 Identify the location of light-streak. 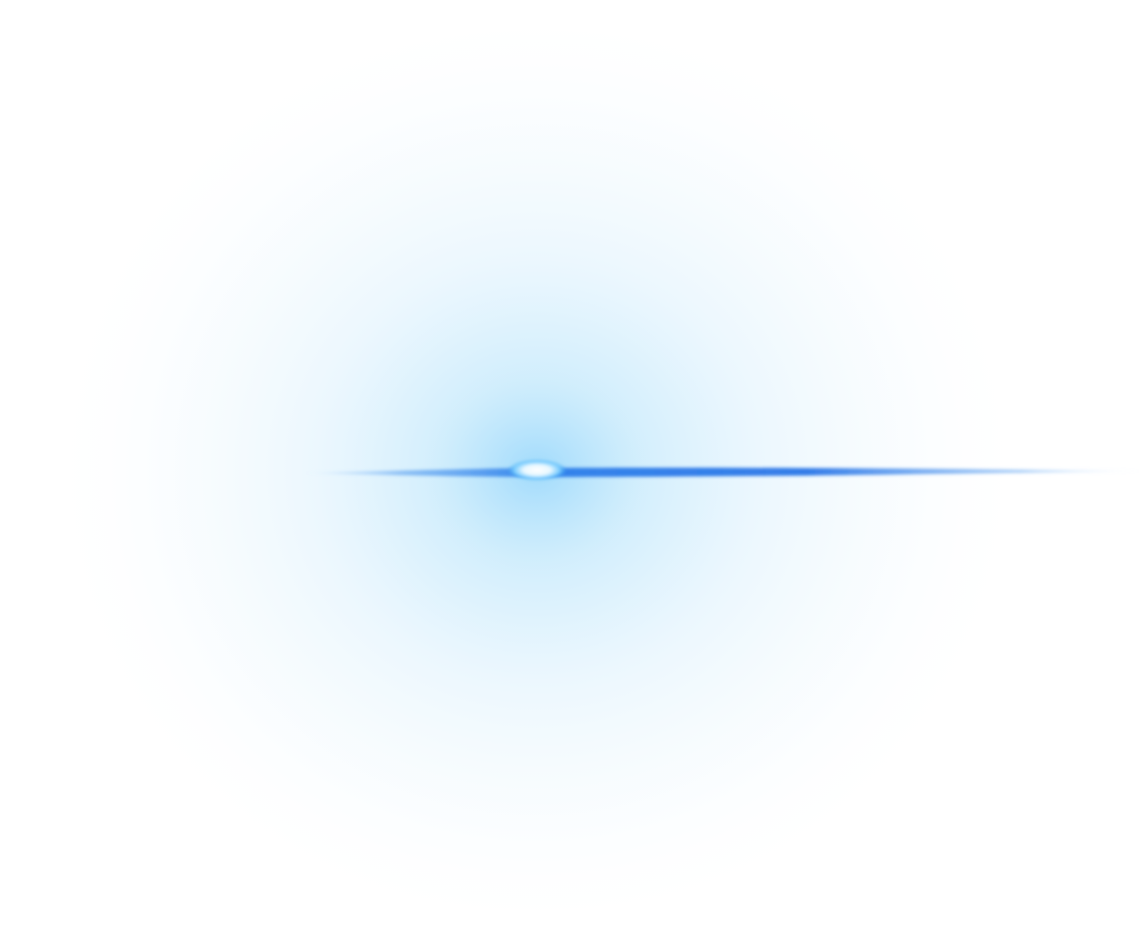
(724, 472).